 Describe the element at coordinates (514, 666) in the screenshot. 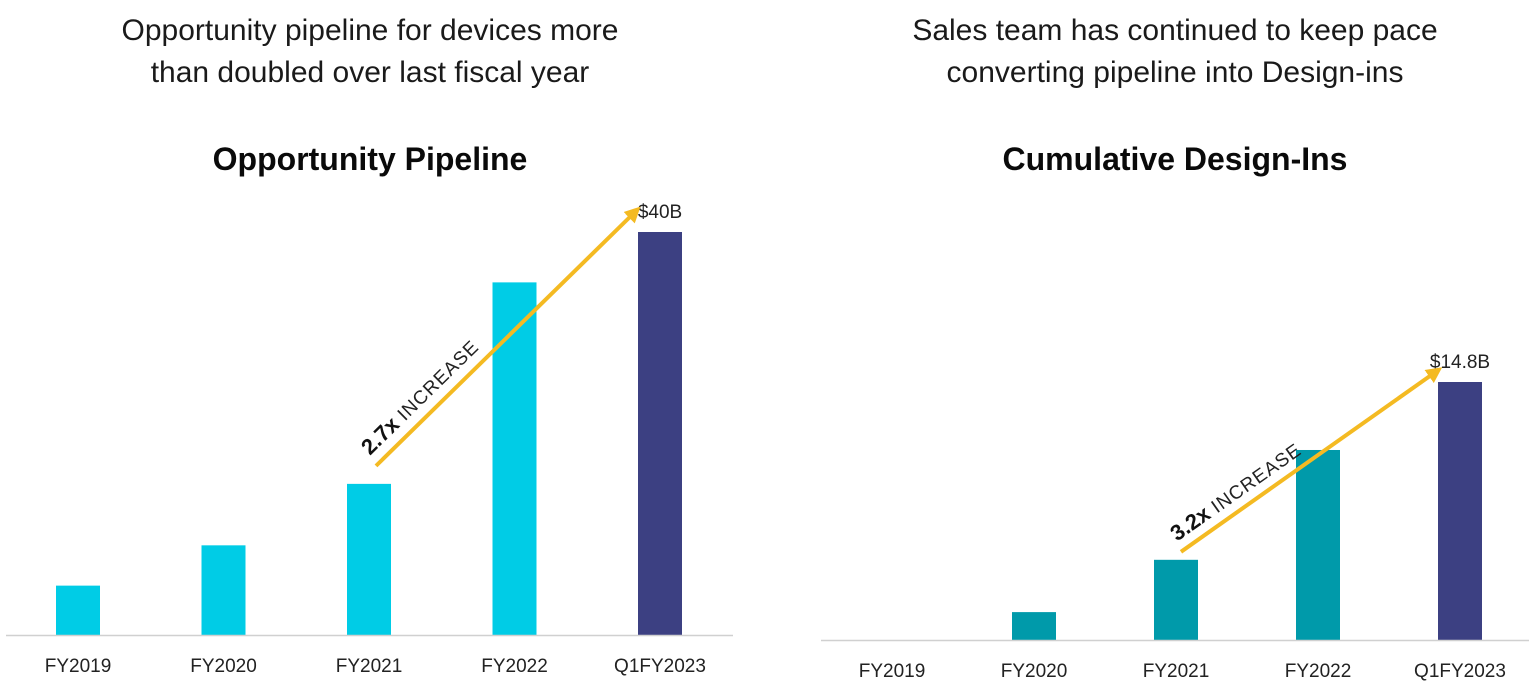

I see `left-tick-label: FY2022` at that location.